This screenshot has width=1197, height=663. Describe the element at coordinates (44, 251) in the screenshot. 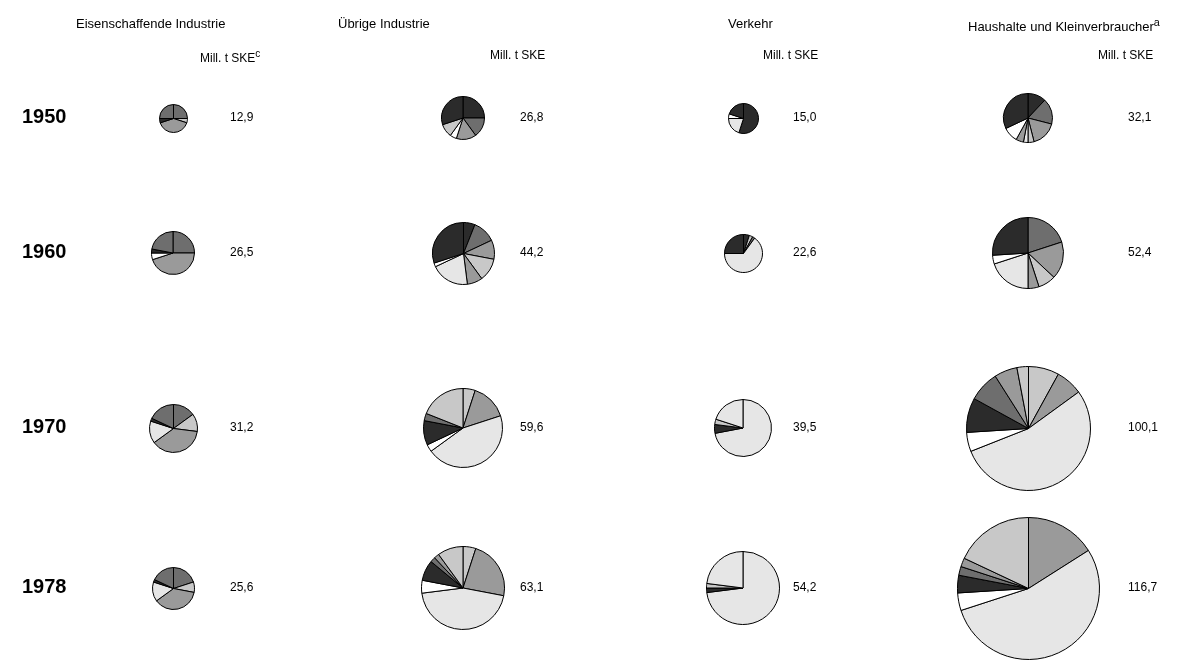

I see `text: 1960` at that location.